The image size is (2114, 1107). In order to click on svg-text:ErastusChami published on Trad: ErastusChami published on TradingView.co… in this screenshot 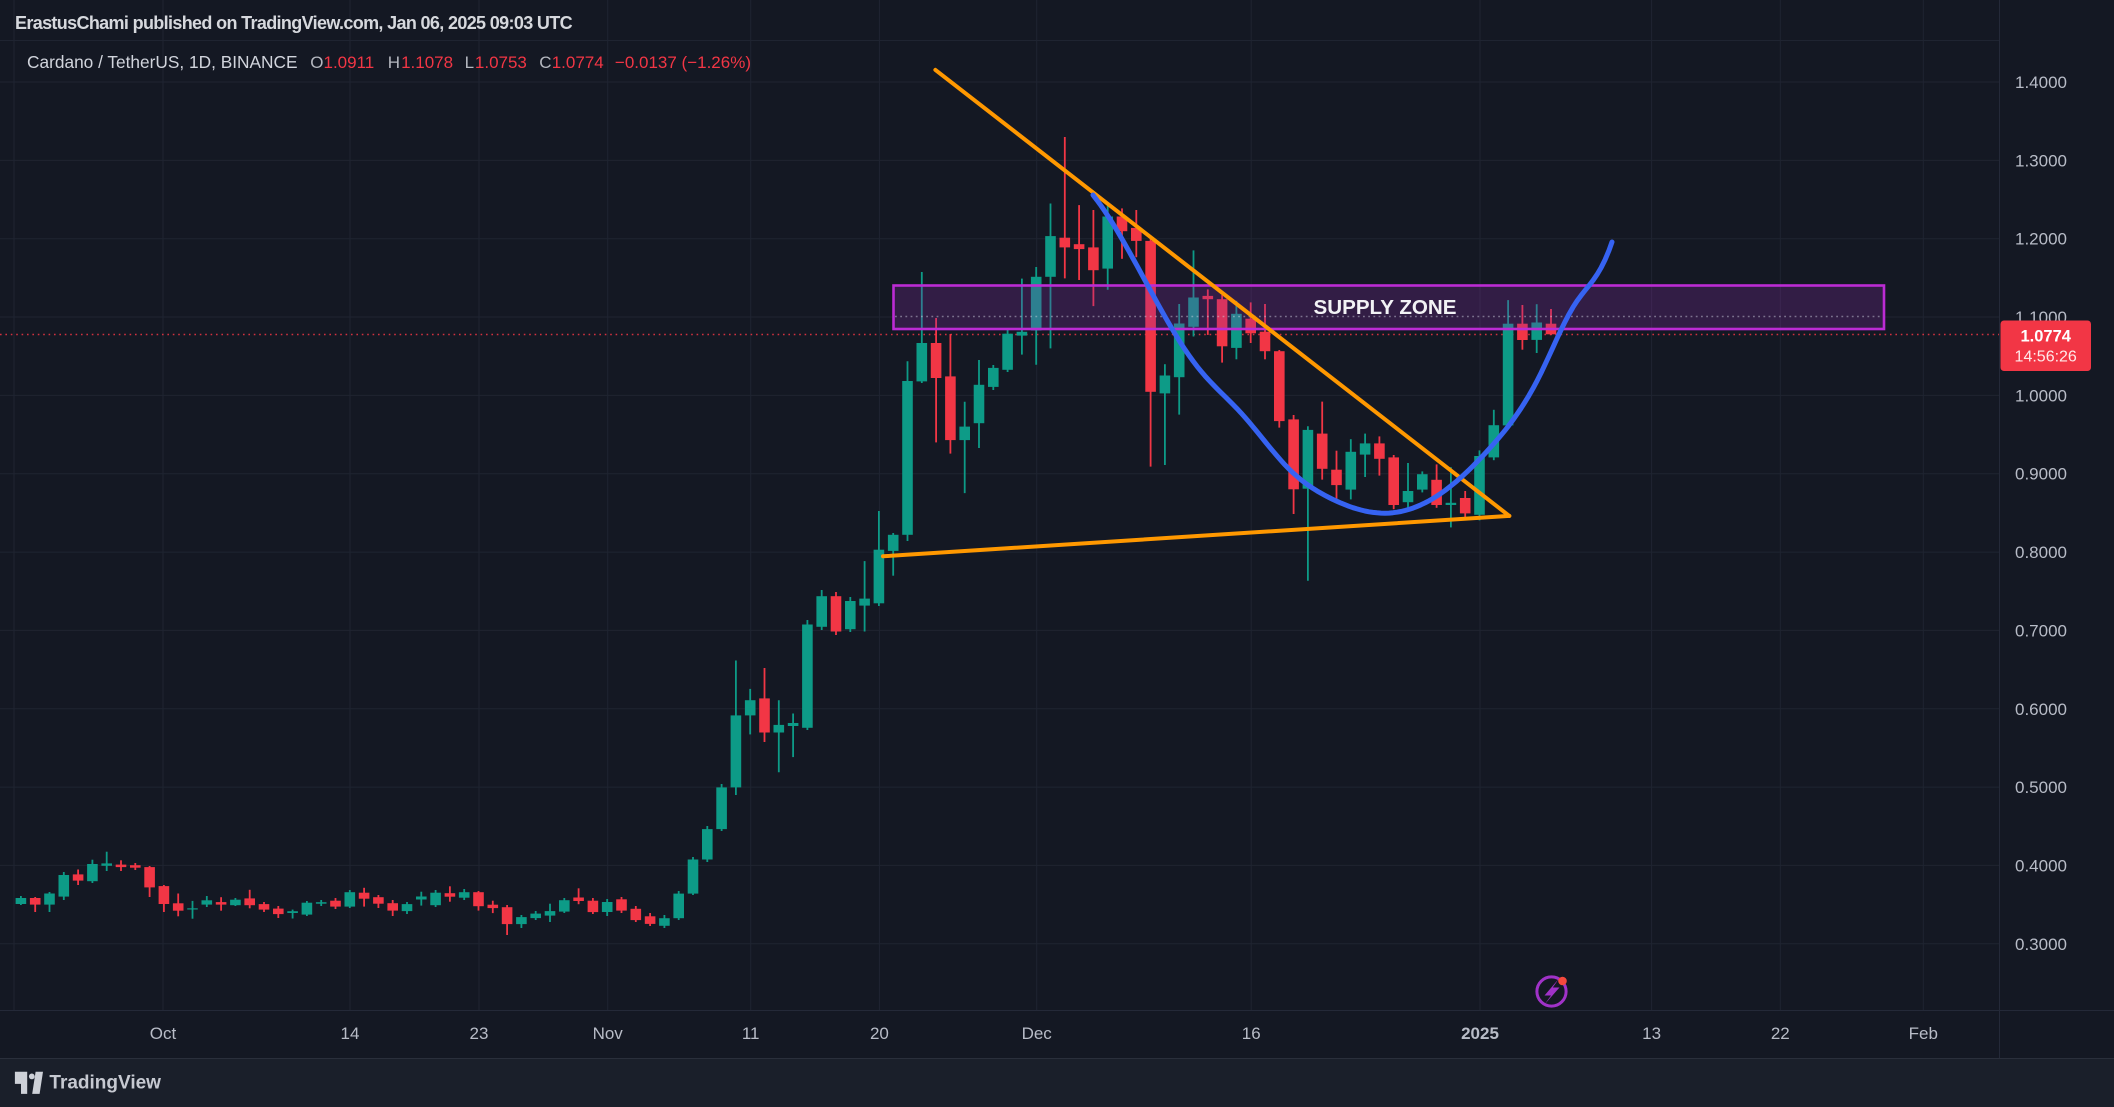, I will do `click(294, 23)`.